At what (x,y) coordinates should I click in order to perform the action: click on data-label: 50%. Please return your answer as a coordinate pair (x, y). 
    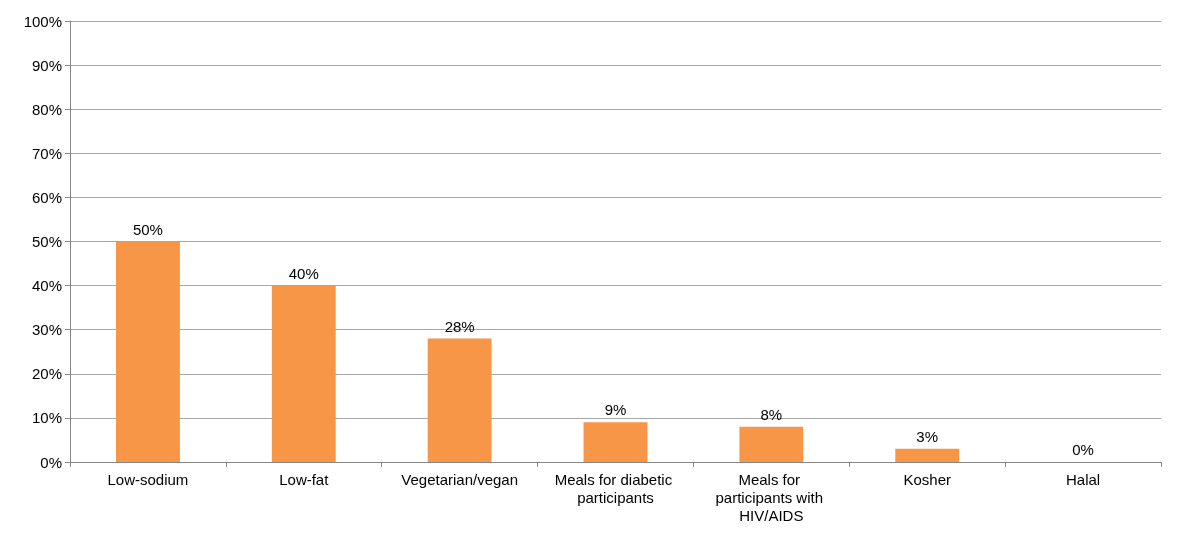
    Looking at the image, I should click on (147, 229).